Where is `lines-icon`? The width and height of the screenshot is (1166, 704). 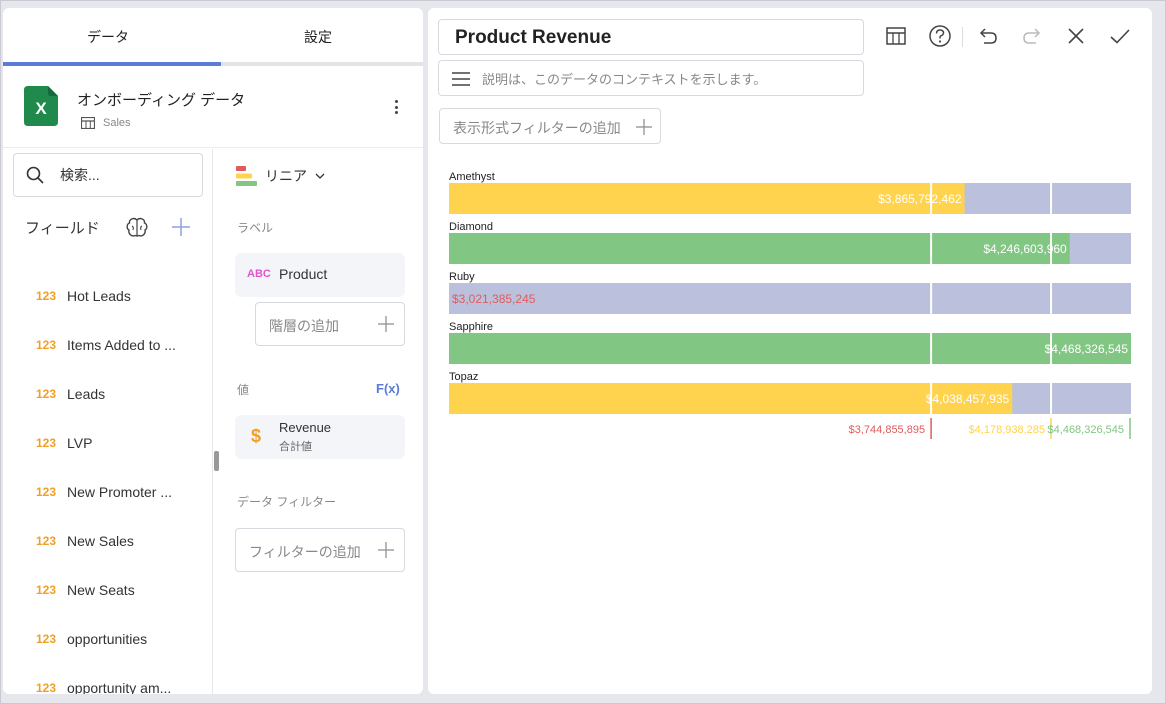 lines-icon is located at coordinates (461, 79).